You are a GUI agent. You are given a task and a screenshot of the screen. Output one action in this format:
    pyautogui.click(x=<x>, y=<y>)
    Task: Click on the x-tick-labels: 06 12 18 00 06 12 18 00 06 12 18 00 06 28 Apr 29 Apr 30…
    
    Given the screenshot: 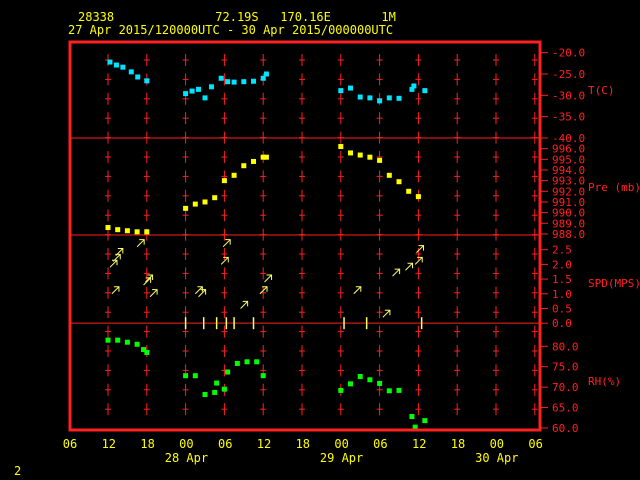 What is the action you would take?
    pyautogui.click(x=303, y=451)
    